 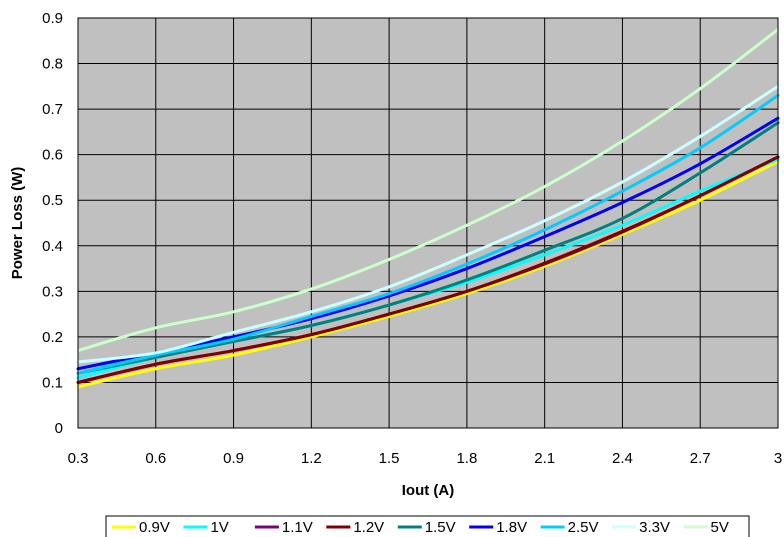 What do you see at coordinates (219, 527) in the screenshot?
I see `legend-label: 1V` at bounding box center [219, 527].